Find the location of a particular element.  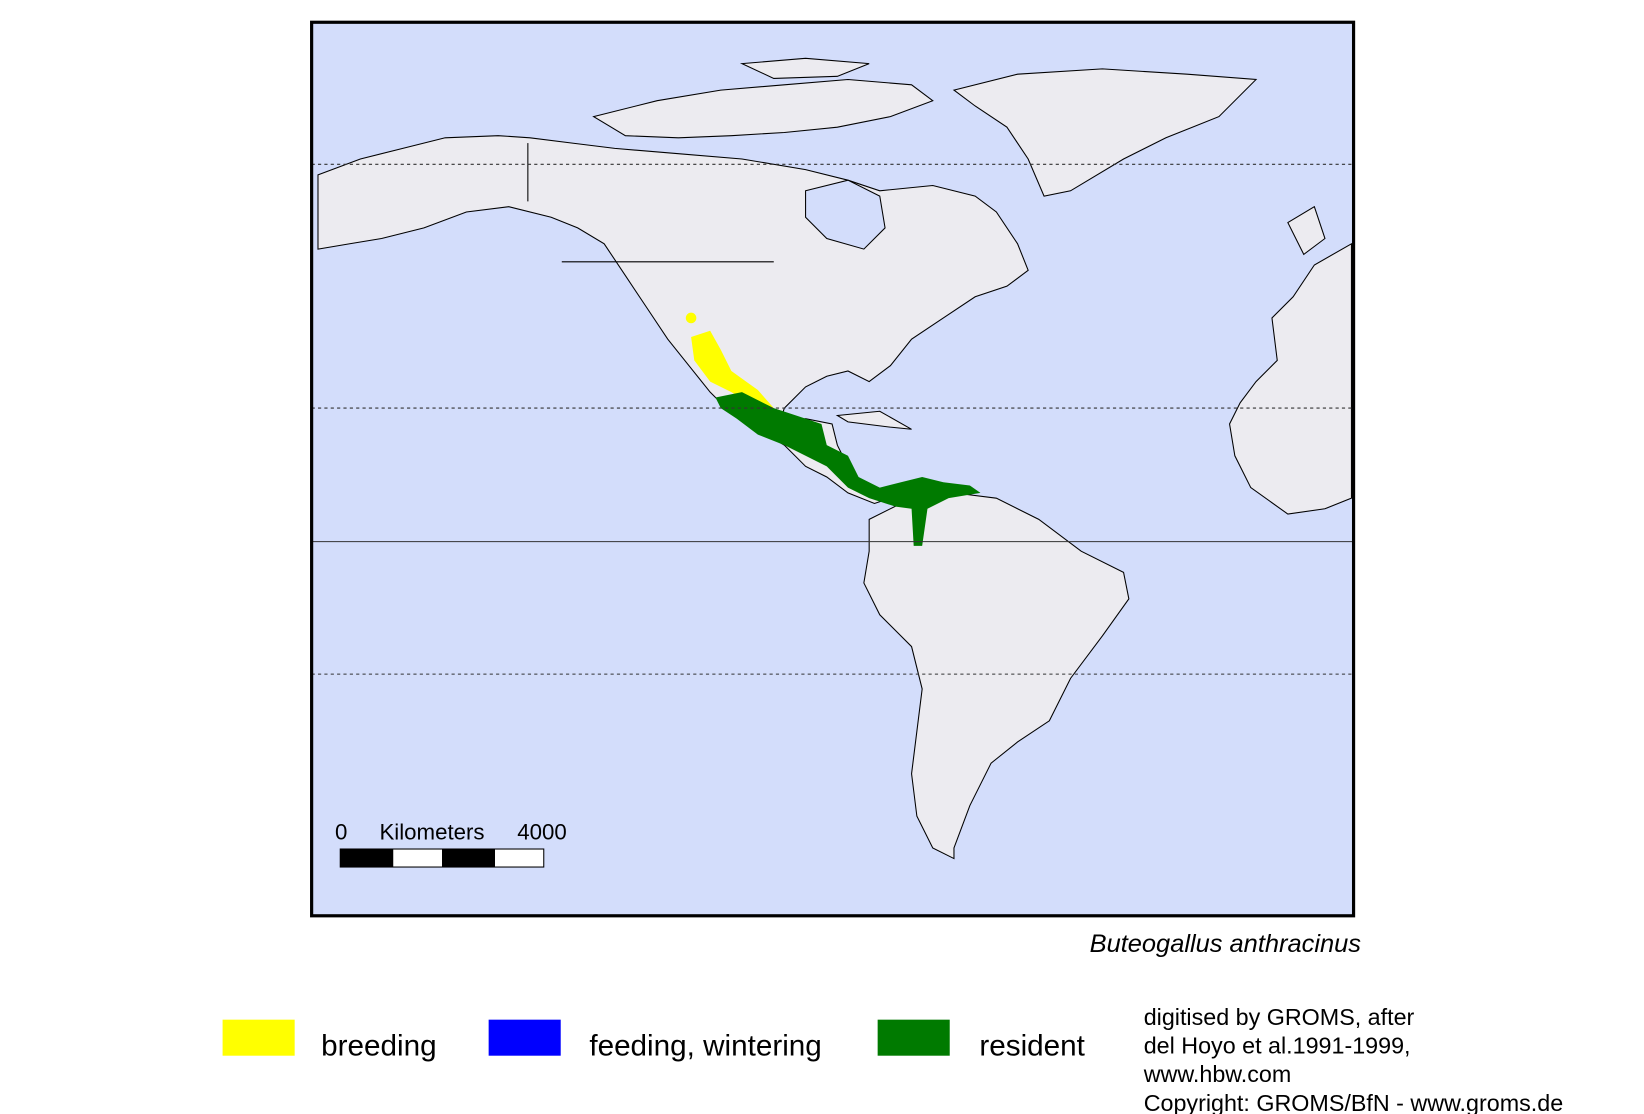

credit-line: Copyright: GROMS/BfN - www.groms.de is located at coordinates (1353, 1102).